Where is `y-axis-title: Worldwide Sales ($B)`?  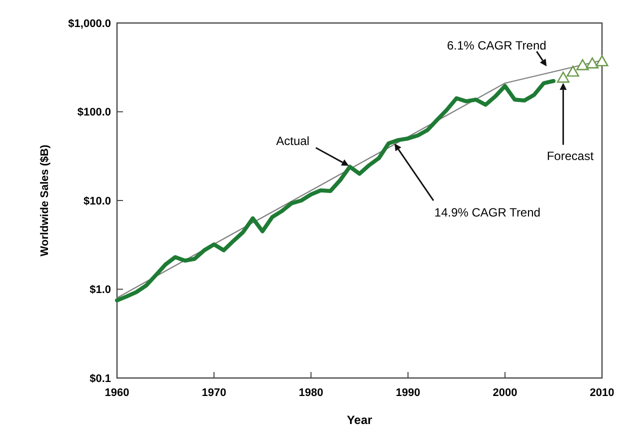 y-axis-title: Worldwide Sales ($B) is located at coordinates (45, 200).